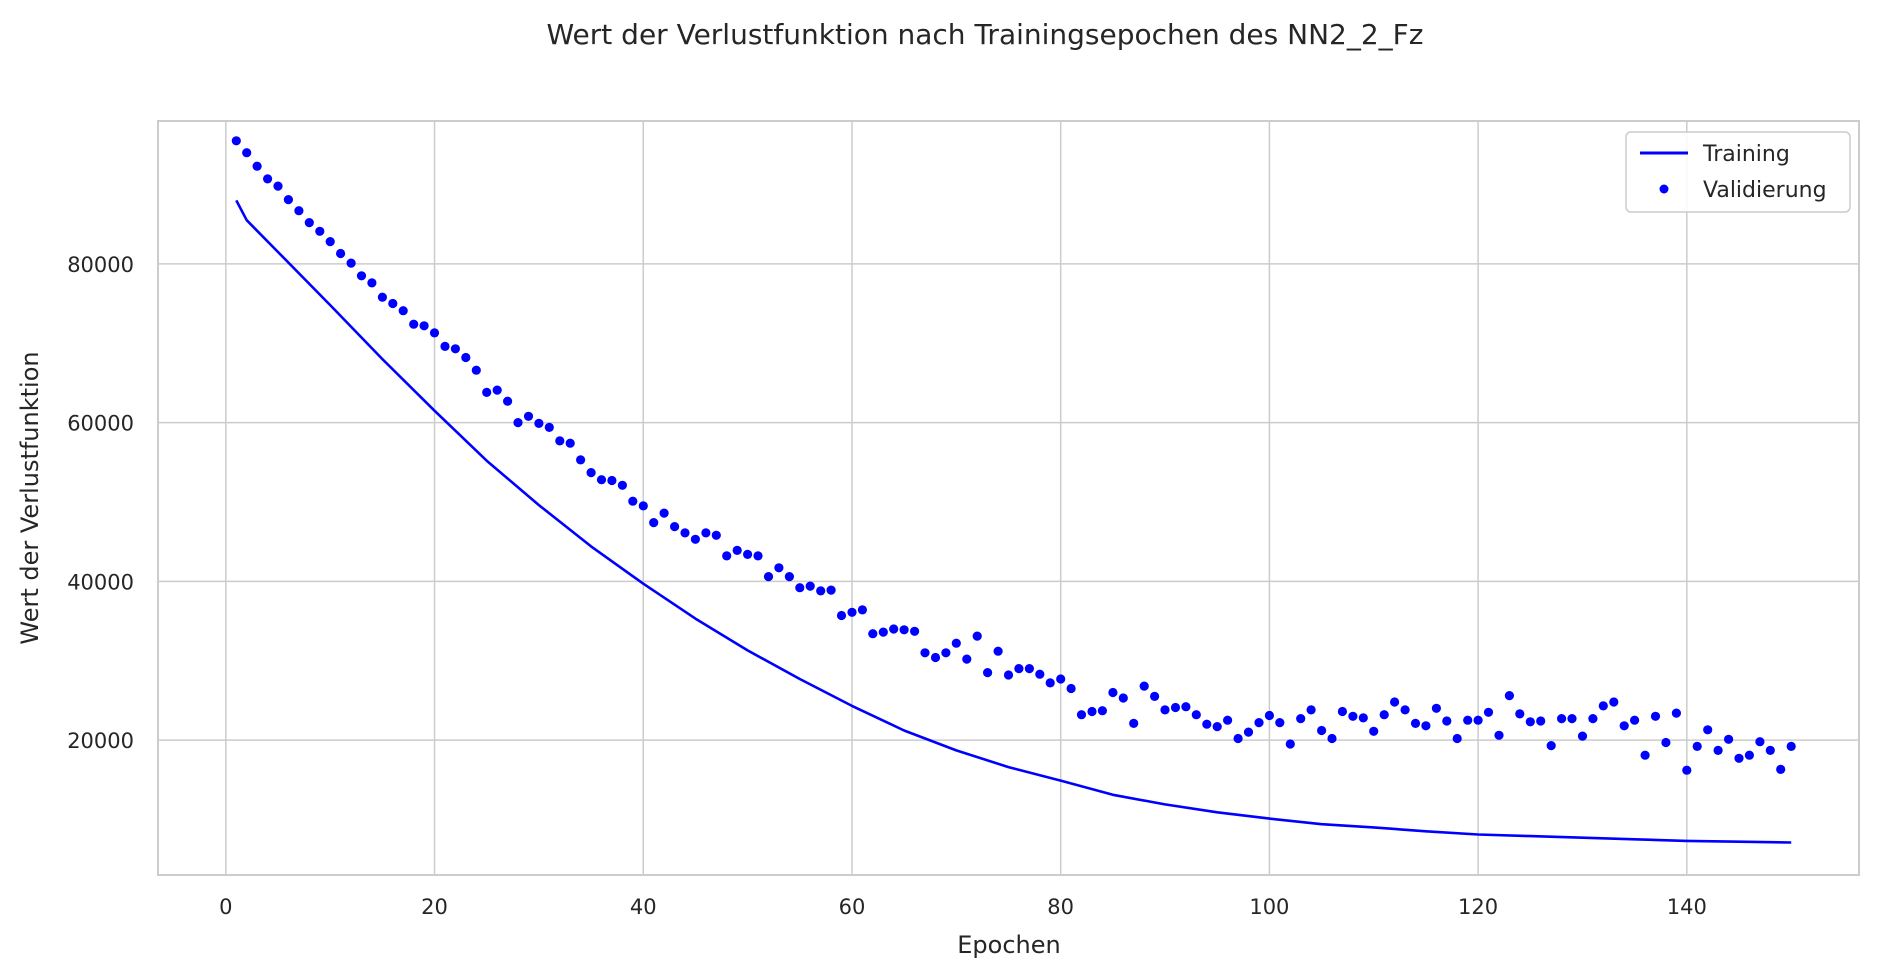 The height and width of the screenshot is (979, 1887). I want to click on x-axis-ticks: 0 20 40 60 80 100 120 140, so click(963, 907).